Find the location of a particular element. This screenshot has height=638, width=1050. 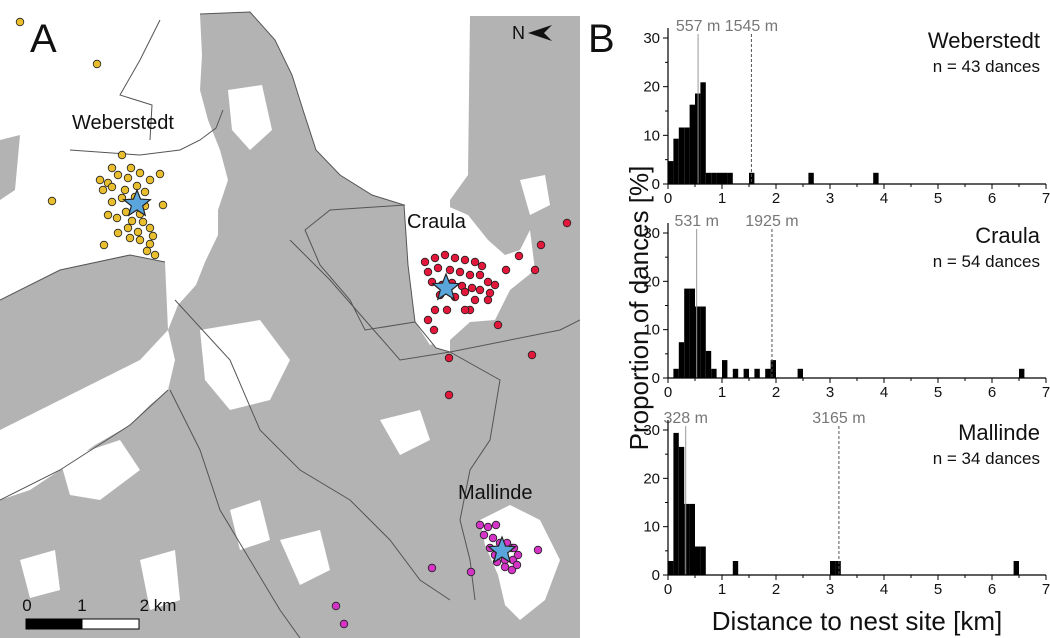

histogram-title: Craula is located at coordinates (1008, 235).